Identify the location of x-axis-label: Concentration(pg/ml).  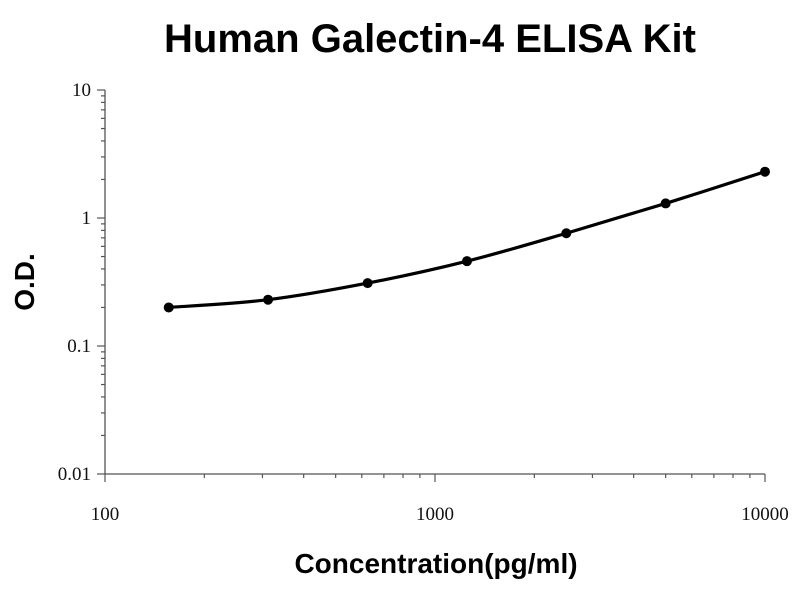
(435, 563).